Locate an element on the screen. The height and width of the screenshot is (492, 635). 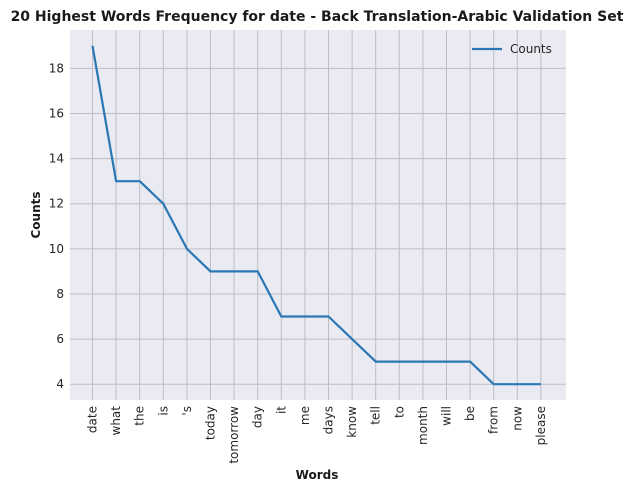
x-tick-label: day is located at coordinates (258, 417).